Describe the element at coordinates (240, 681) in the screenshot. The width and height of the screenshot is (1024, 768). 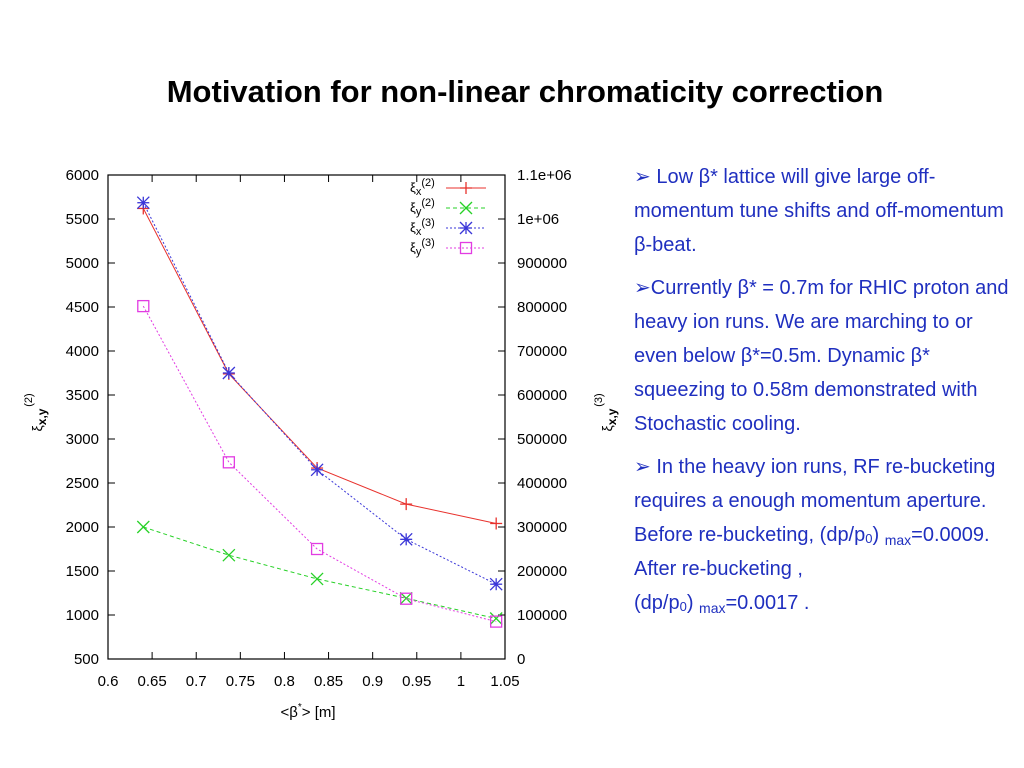
I see `x-tick-label: 0.75` at that location.